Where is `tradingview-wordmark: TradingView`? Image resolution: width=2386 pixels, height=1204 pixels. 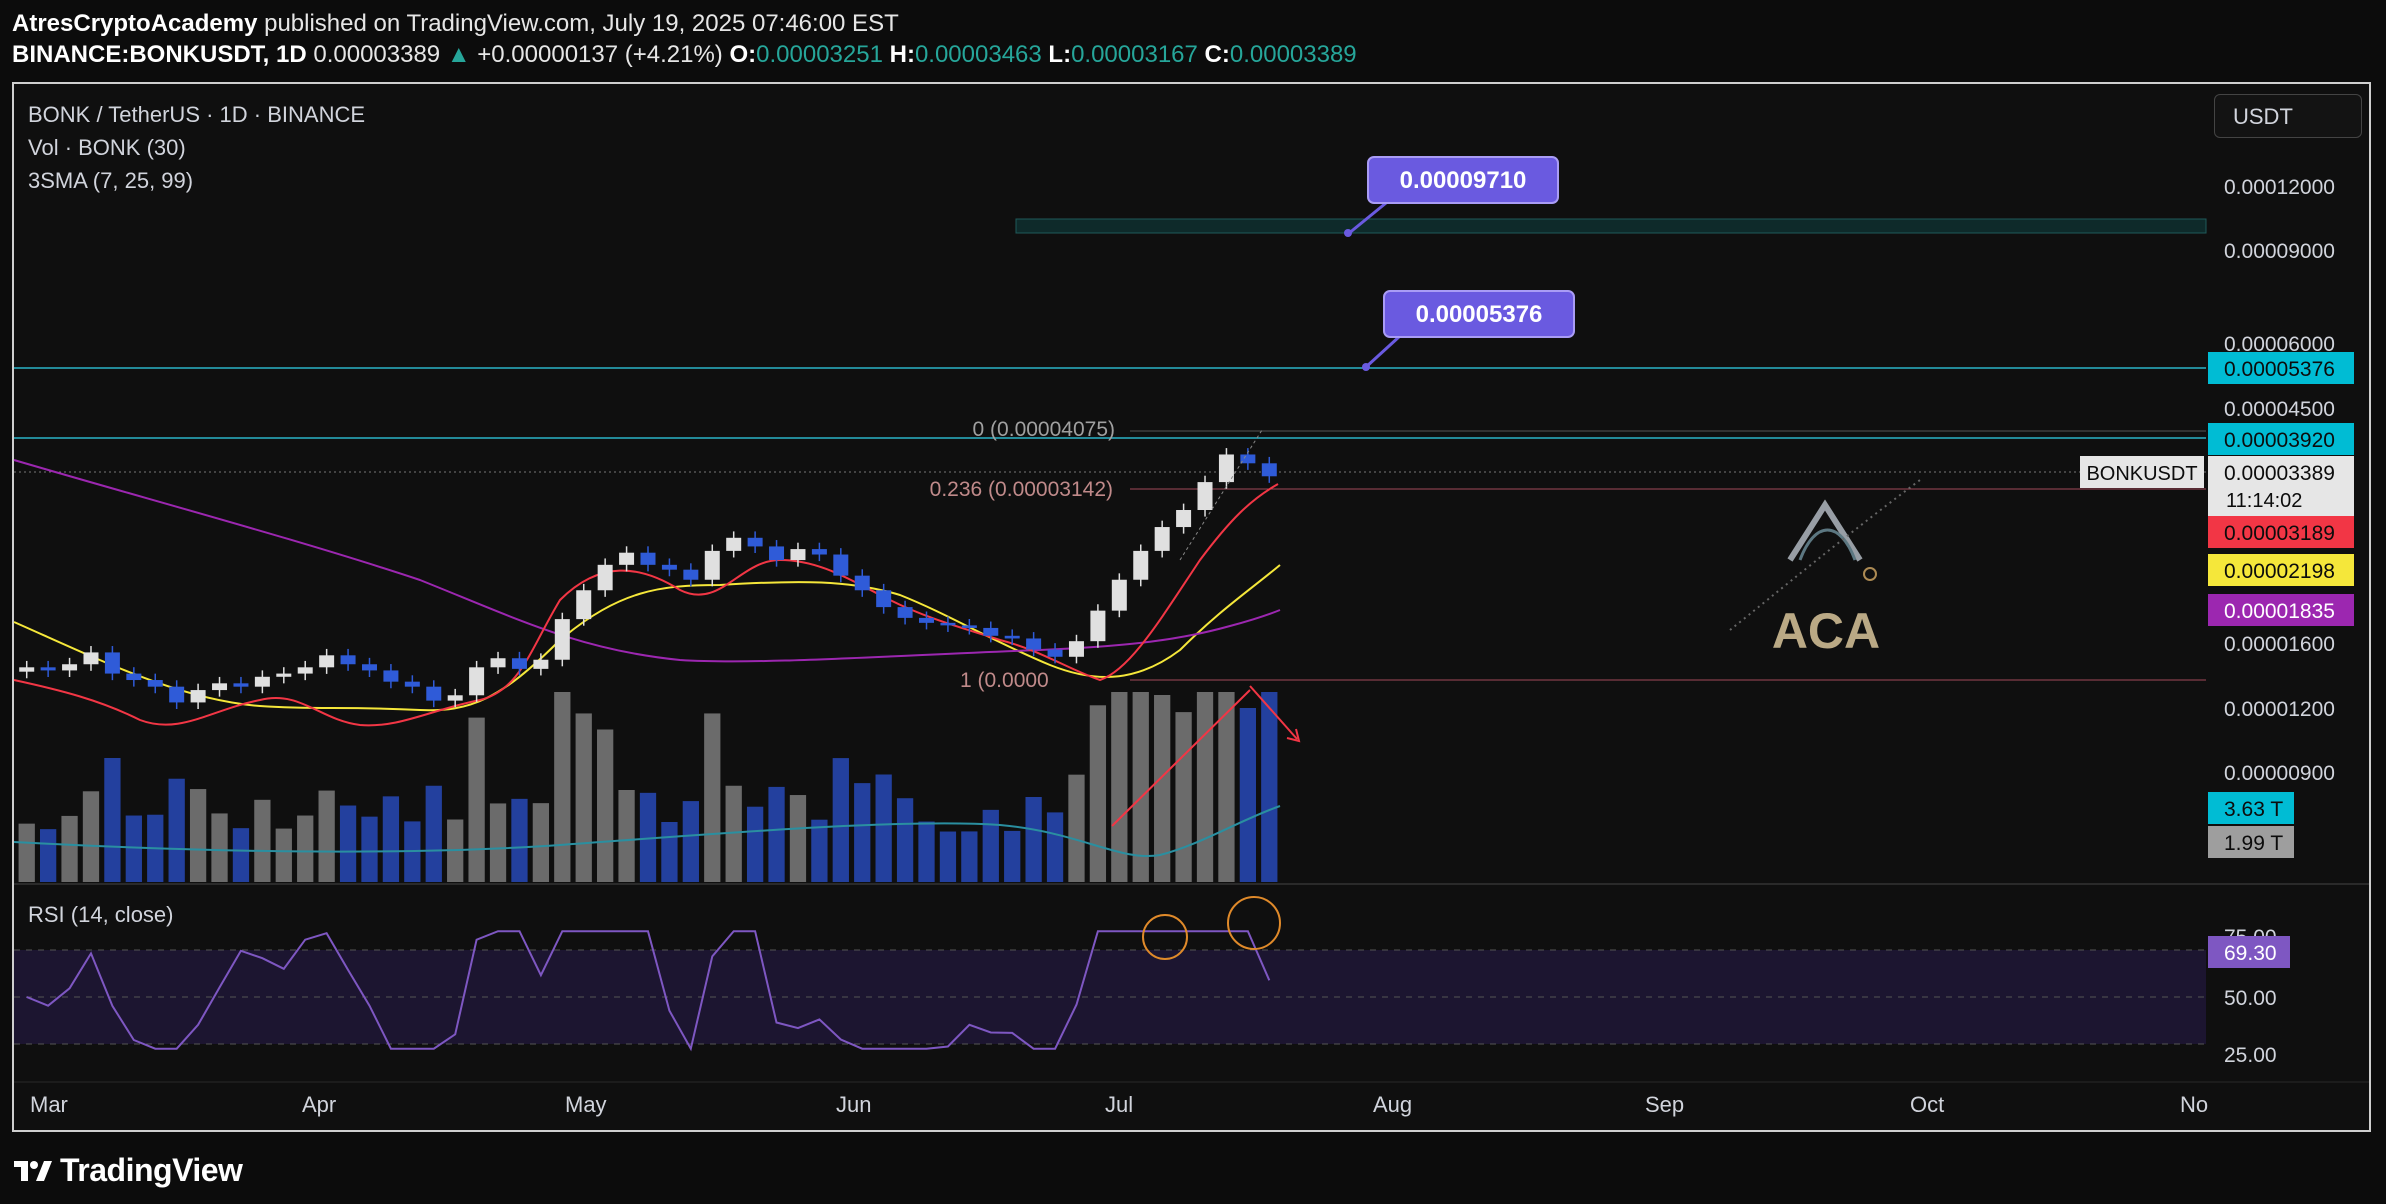
tradingview-wordmark: TradingView is located at coordinates (151, 1169).